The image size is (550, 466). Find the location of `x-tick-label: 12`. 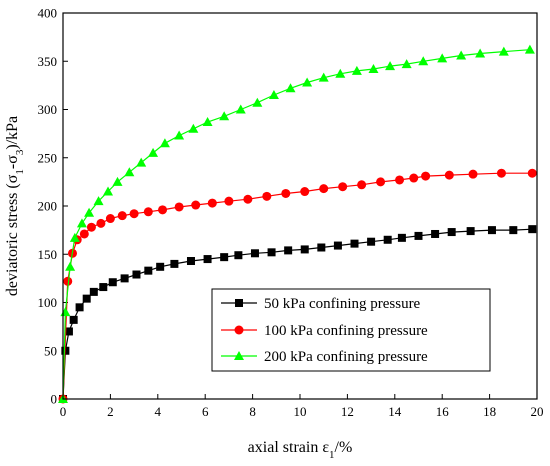

x-tick-label: 12 is located at coordinates (347, 411).